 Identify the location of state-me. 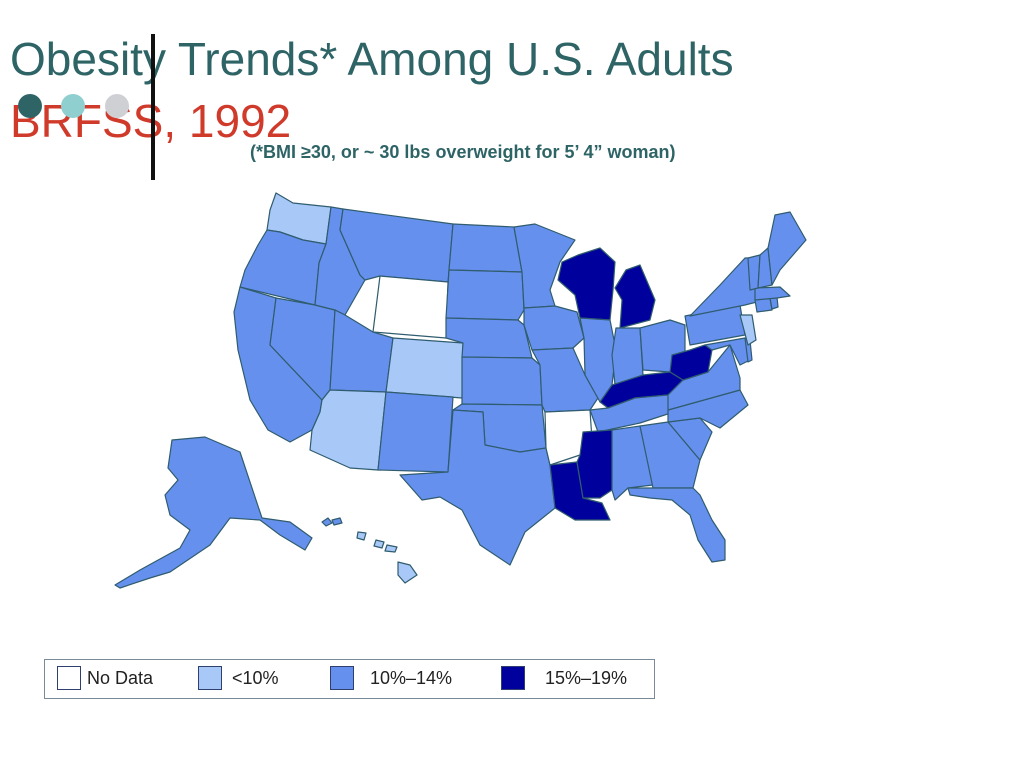
(787, 248).